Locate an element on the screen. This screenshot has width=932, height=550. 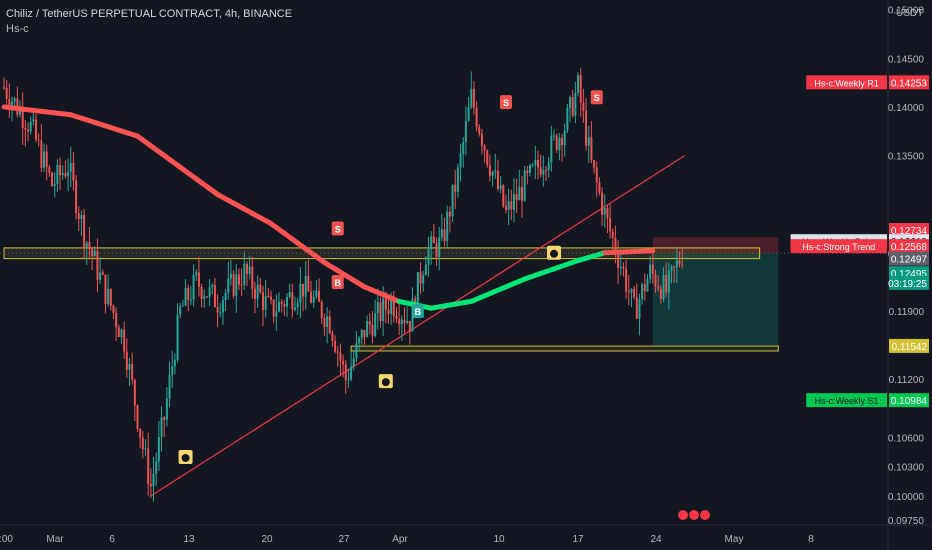
y-tick-label: 0.14500 is located at coordinates (906, 59).